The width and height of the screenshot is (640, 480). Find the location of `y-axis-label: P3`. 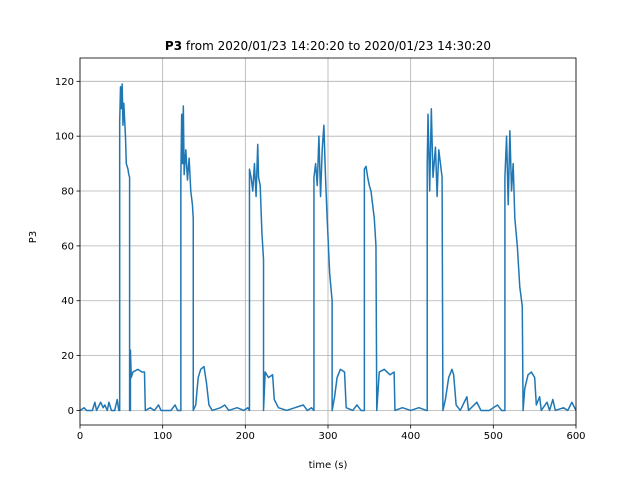

y-axis-label: P3 is located at coordinates (33, 237).